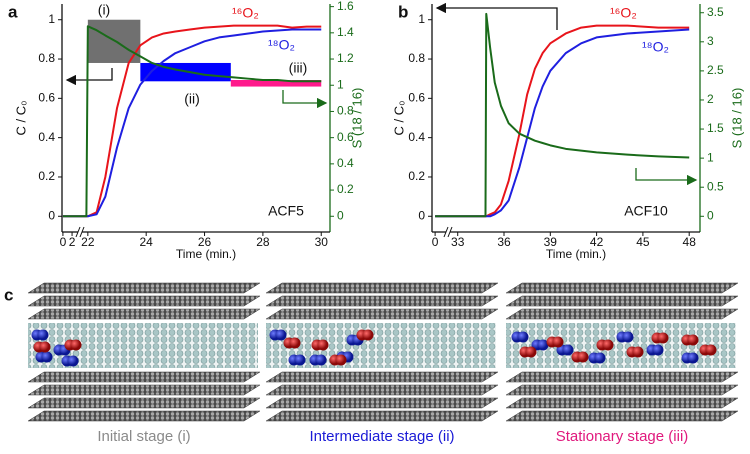 The image size is (750, 454). I want to click on y2-tick-label: 0.4, so click(345, 163).